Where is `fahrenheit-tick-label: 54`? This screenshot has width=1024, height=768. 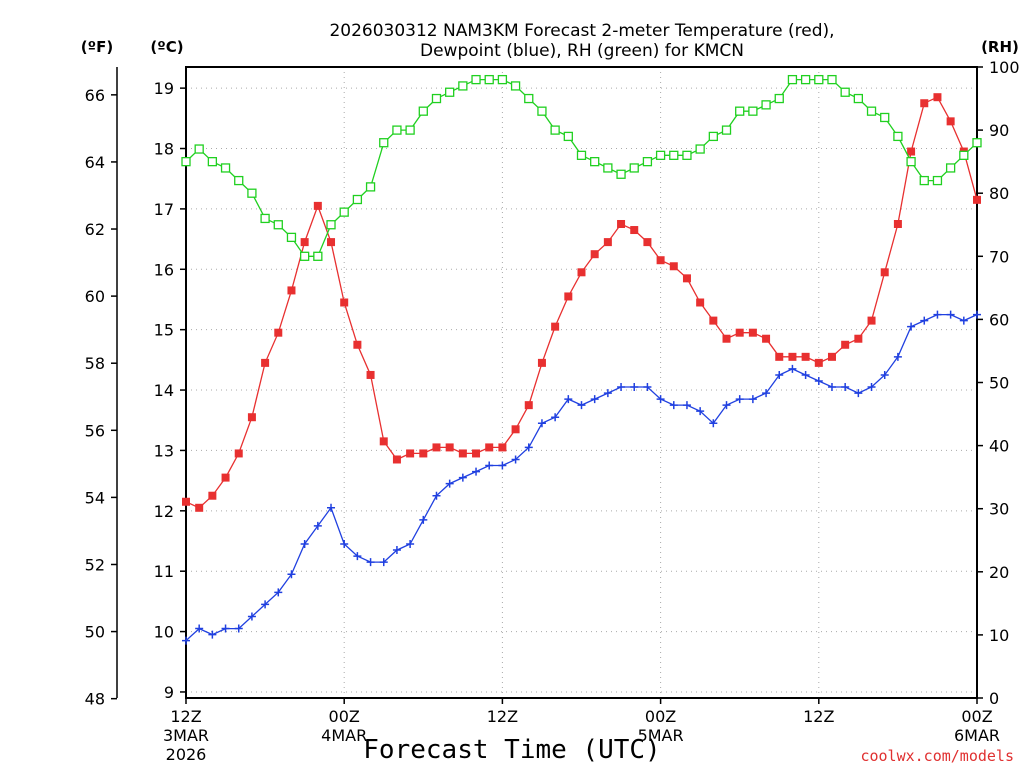 fahrenheit-tick-label: 54 is located at coordinates (95, 497).